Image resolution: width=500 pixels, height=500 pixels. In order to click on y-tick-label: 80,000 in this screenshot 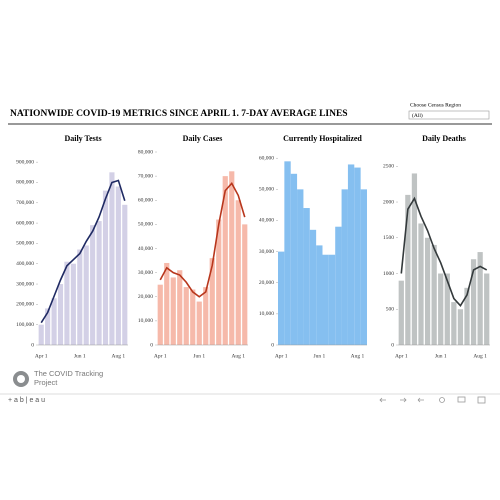, I will do `click(145, 152)`.